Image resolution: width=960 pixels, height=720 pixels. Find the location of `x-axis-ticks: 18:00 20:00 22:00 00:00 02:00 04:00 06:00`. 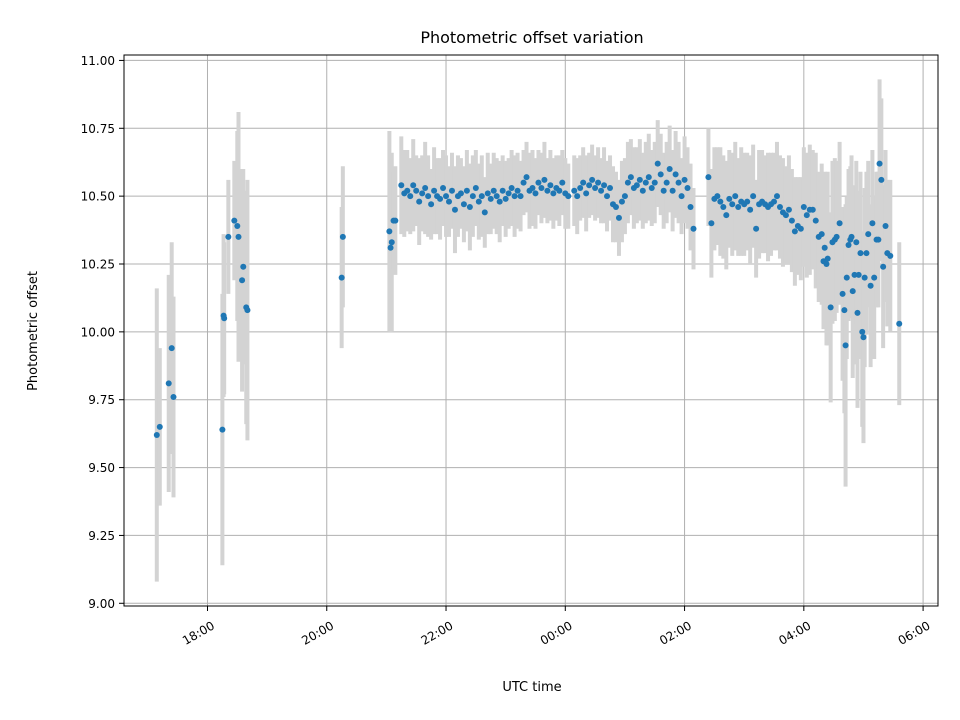

x-axis-ticks: 18:00 20:00 22:00 00:00 02:00 04:00 06:00 is located at coordinates (556, 627).